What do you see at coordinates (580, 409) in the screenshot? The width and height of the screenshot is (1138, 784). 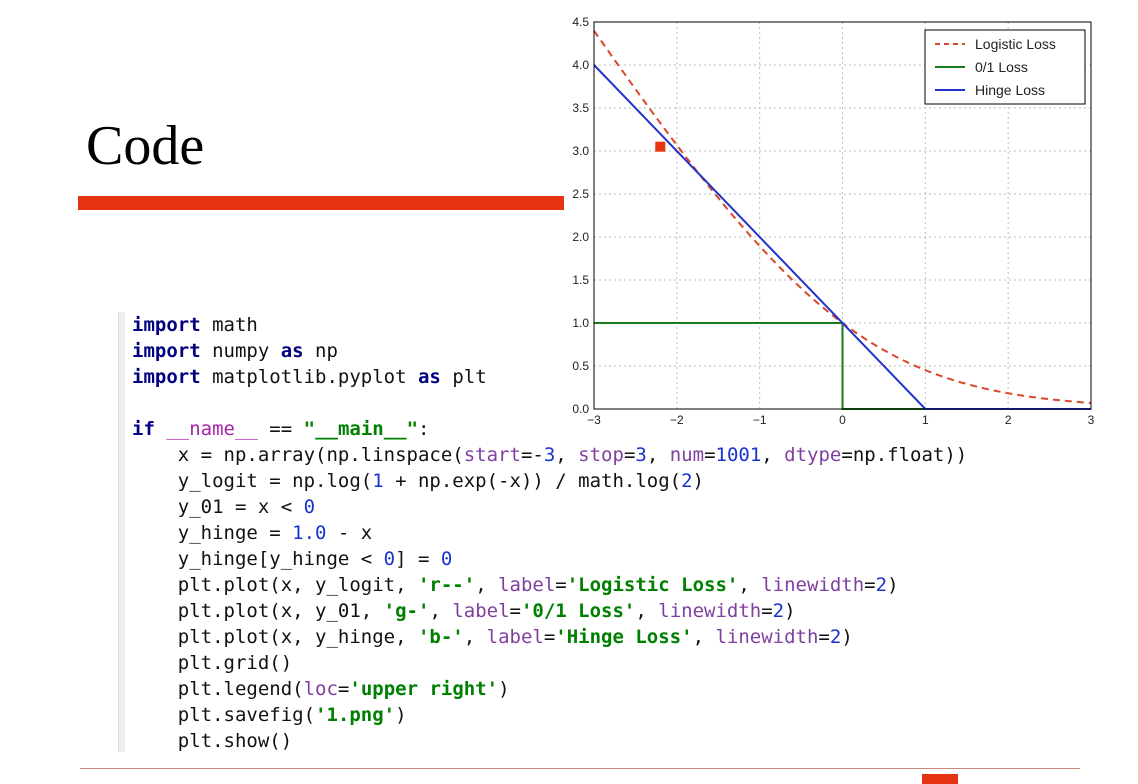 I see `y-tick-label: 0.0` at bounding box center [580, 409].